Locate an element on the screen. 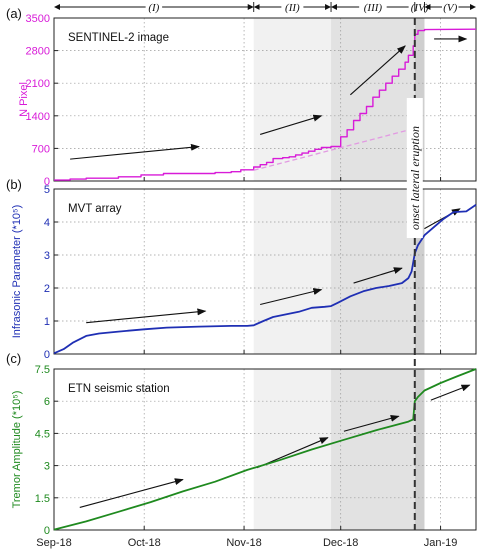  x-tick-label: Sep-18 is located at coordinates (53, 543).